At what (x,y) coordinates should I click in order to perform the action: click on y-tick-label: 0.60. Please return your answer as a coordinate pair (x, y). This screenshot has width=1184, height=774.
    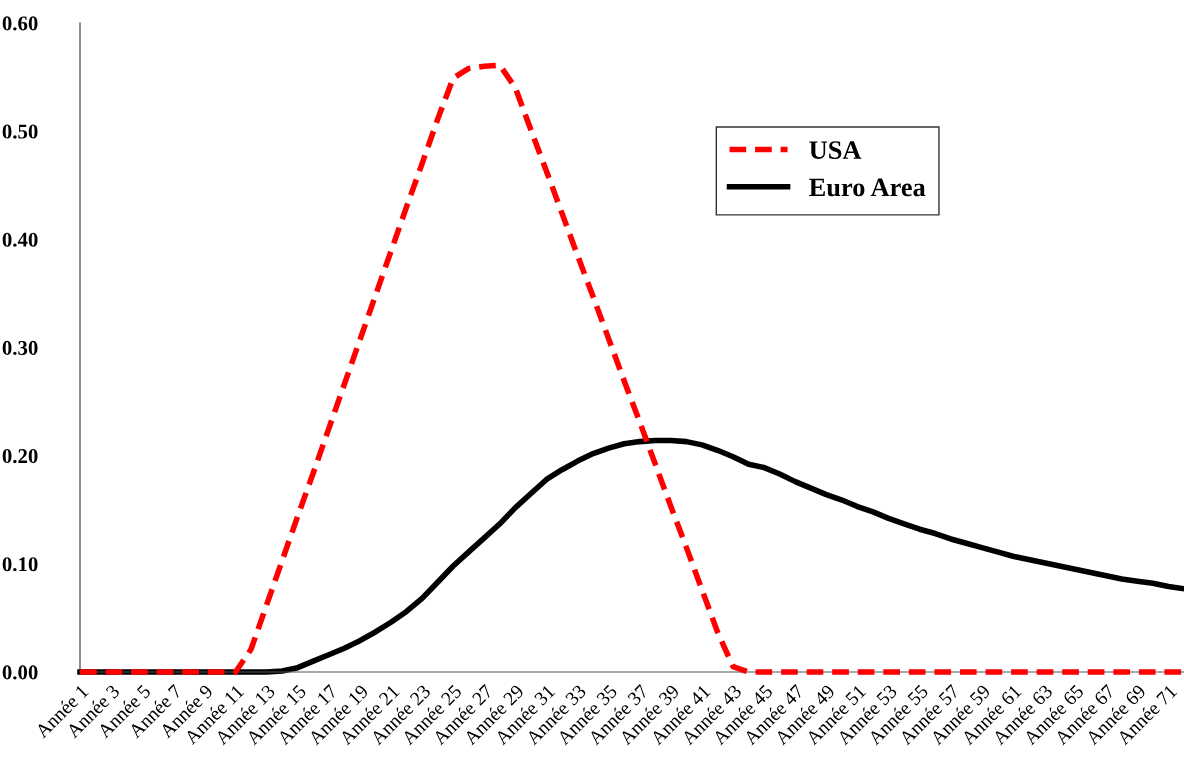
    Looking at the image, I should click on (20, 23).